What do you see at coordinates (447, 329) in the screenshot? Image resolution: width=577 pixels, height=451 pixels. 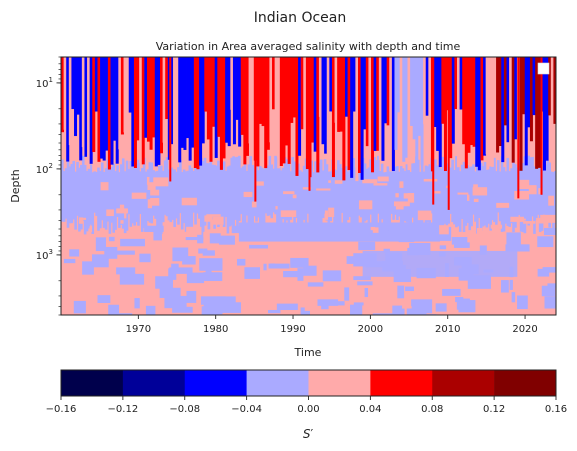 I see `x-tick-label: 2010` at bounding box center [447, 329].